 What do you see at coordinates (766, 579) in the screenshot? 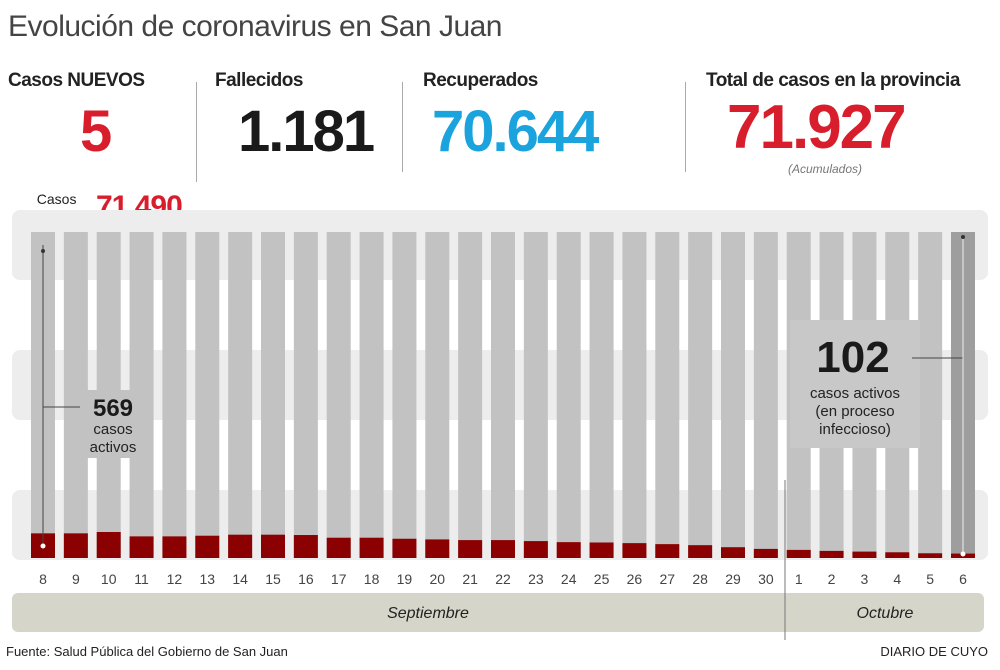
I see `x-tick-label: 30` at bounding box center [766, 579].